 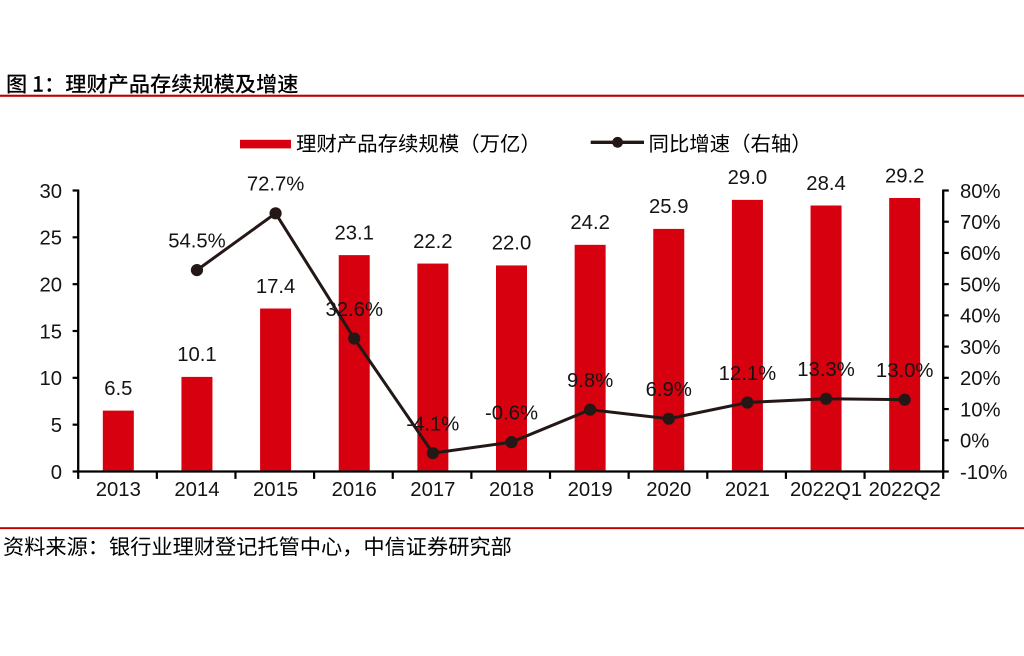 I want to click on svg-text: 2019, so click(x=590, y=490).